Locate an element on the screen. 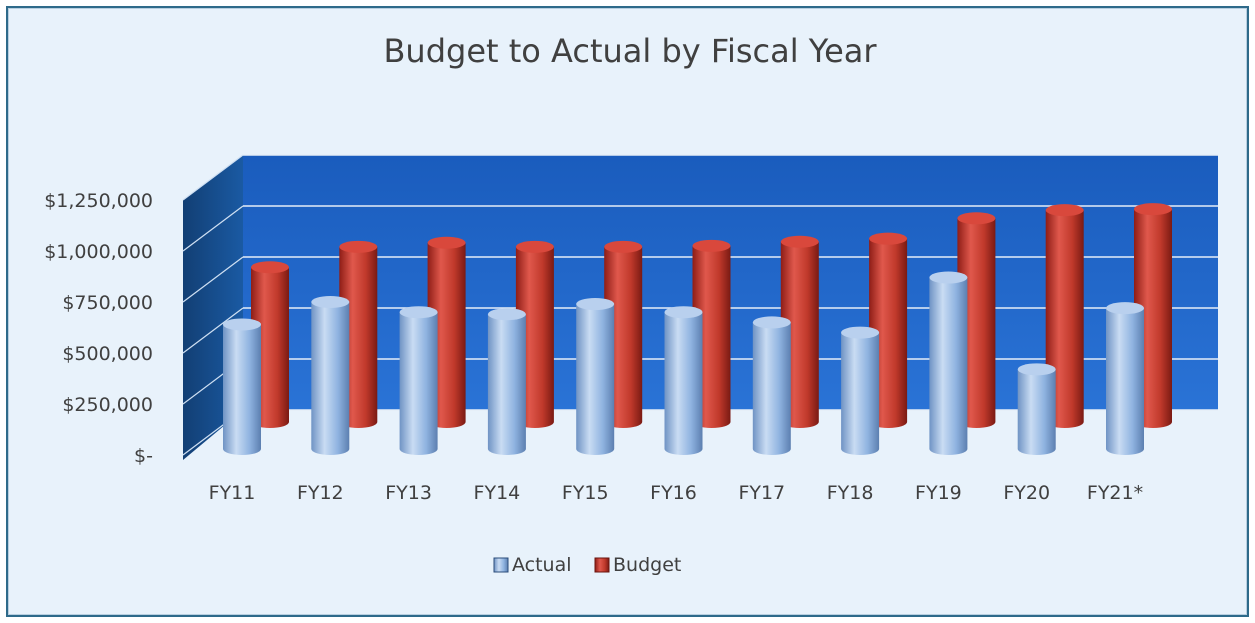  x-tick-label: FY20 is located at coordinates (1026, 493).